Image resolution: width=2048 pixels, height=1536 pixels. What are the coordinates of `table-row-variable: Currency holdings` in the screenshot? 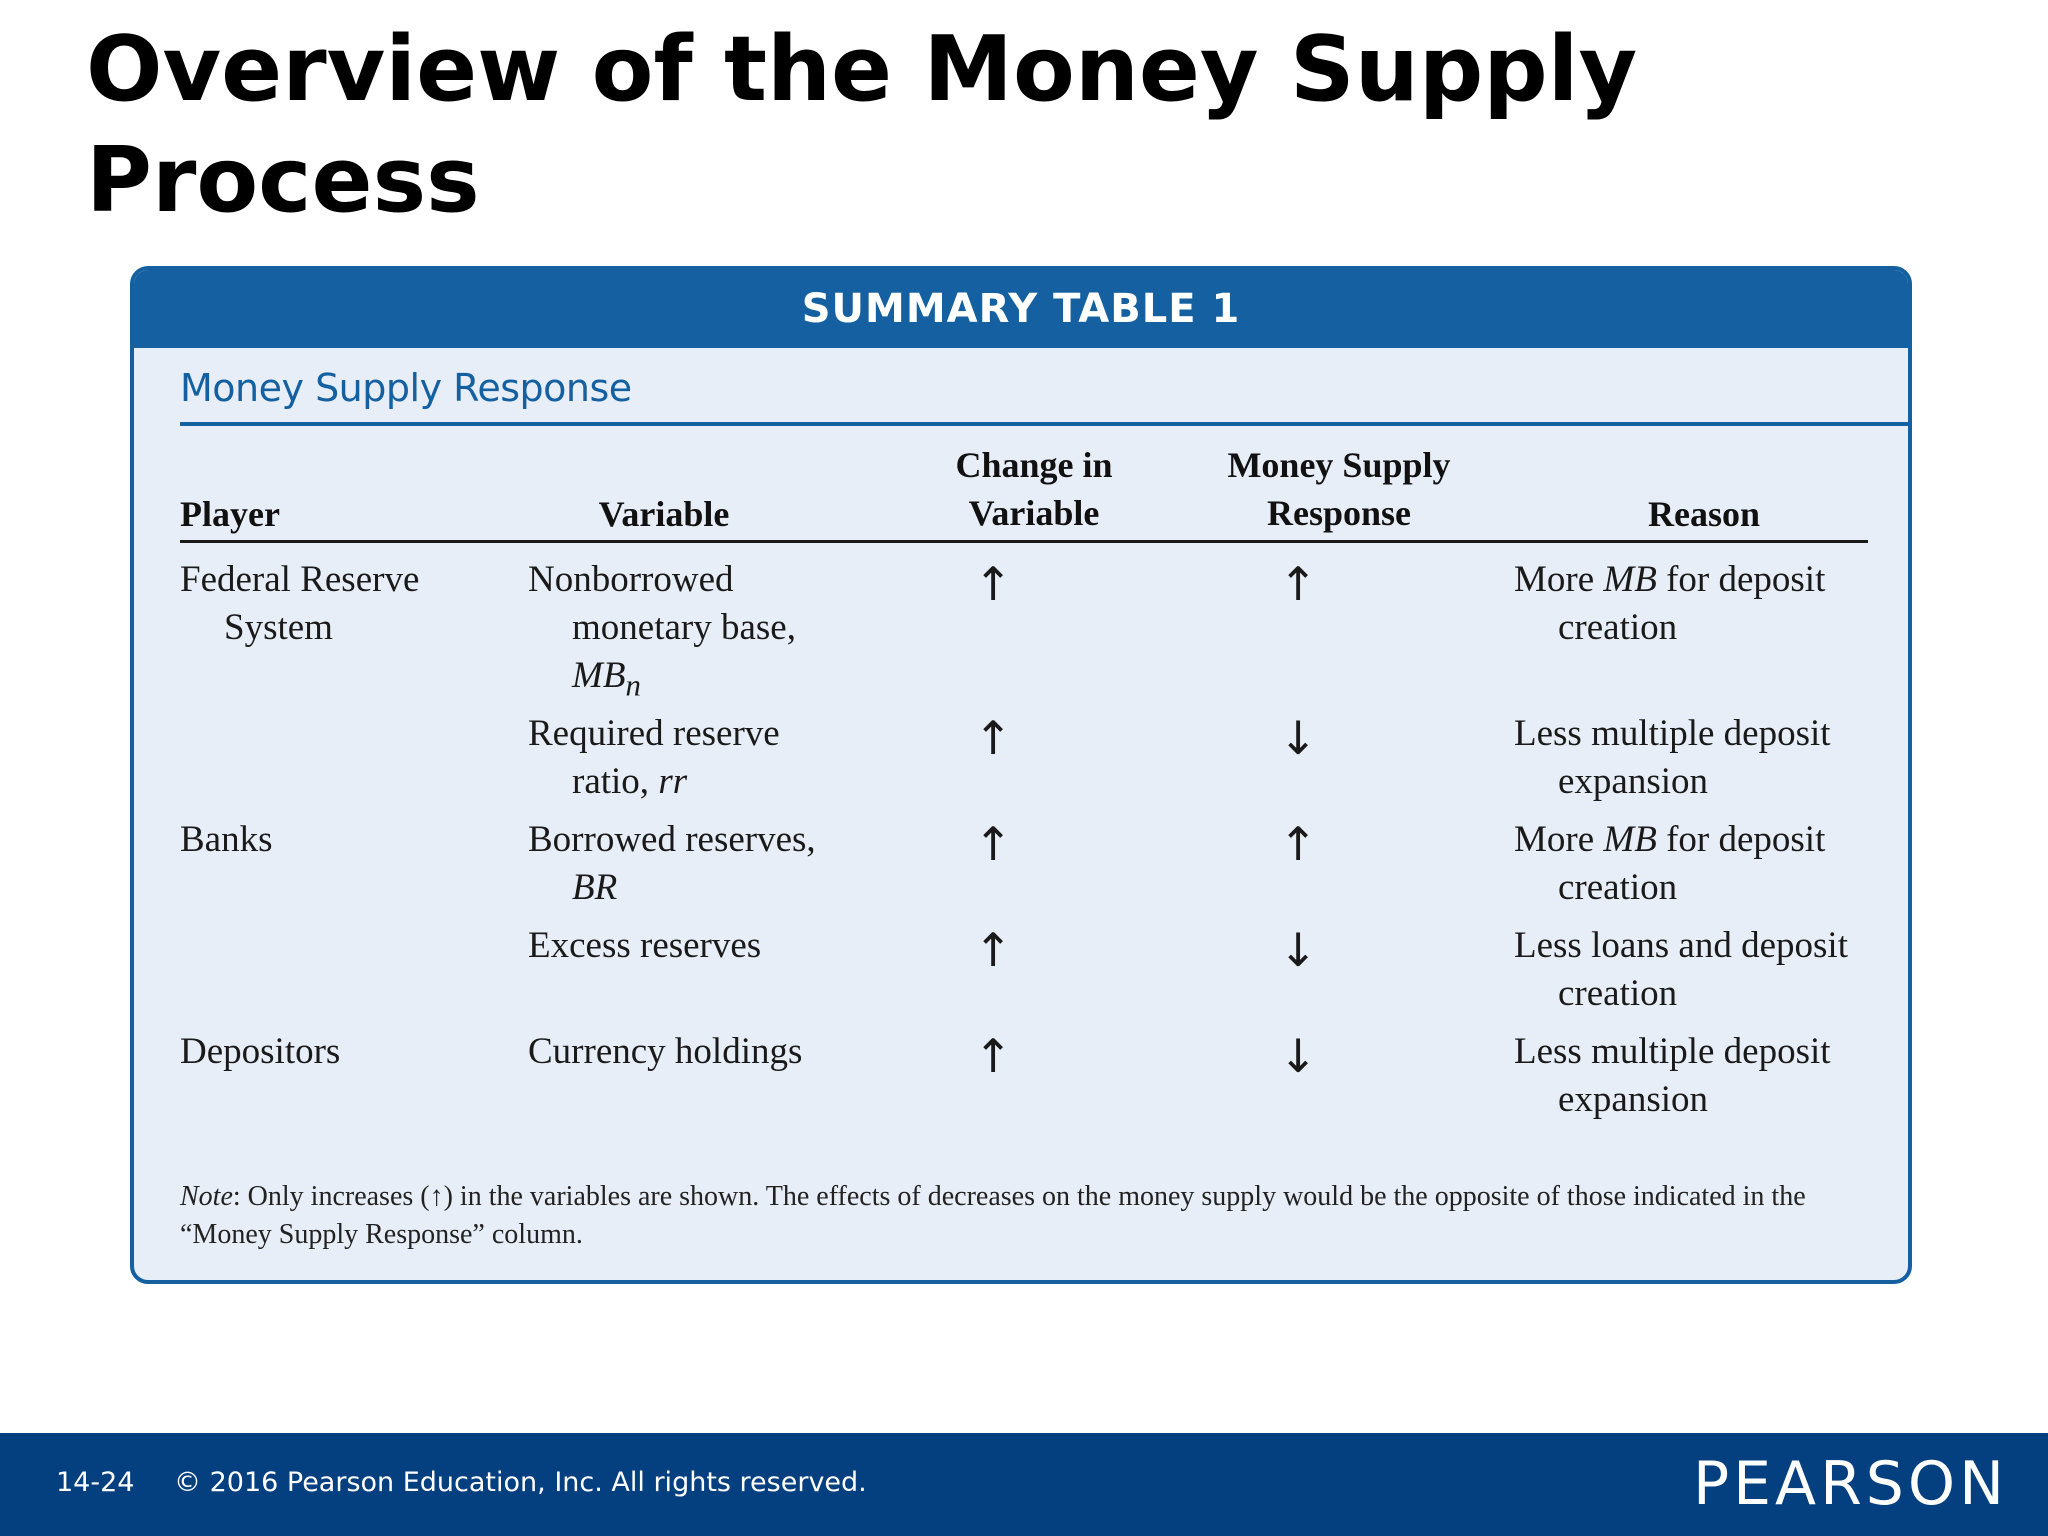 It's located at (665, 1051).